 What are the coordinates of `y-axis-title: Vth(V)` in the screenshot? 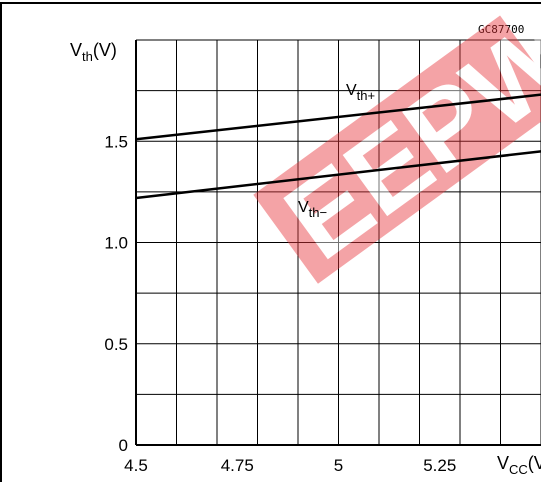 It's located at (93, 52).